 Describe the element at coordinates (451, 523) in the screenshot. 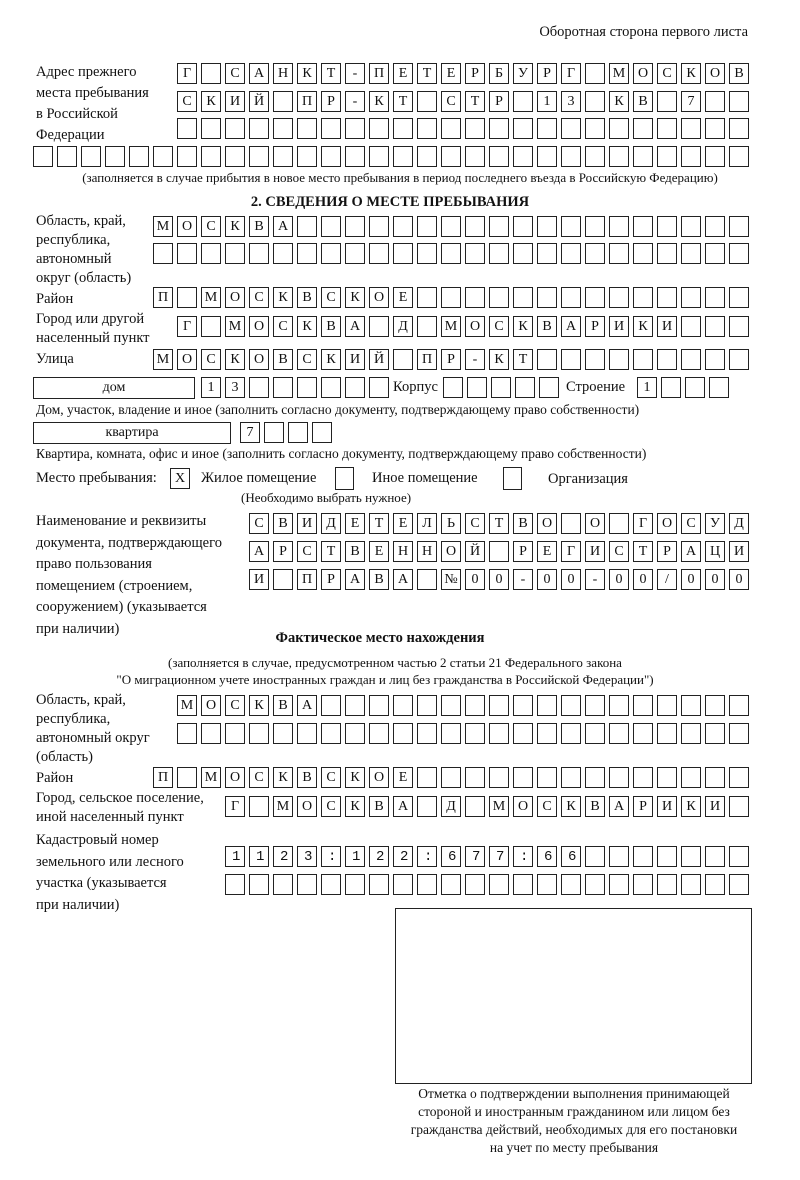

I see `char-cell: Ь` at that location.